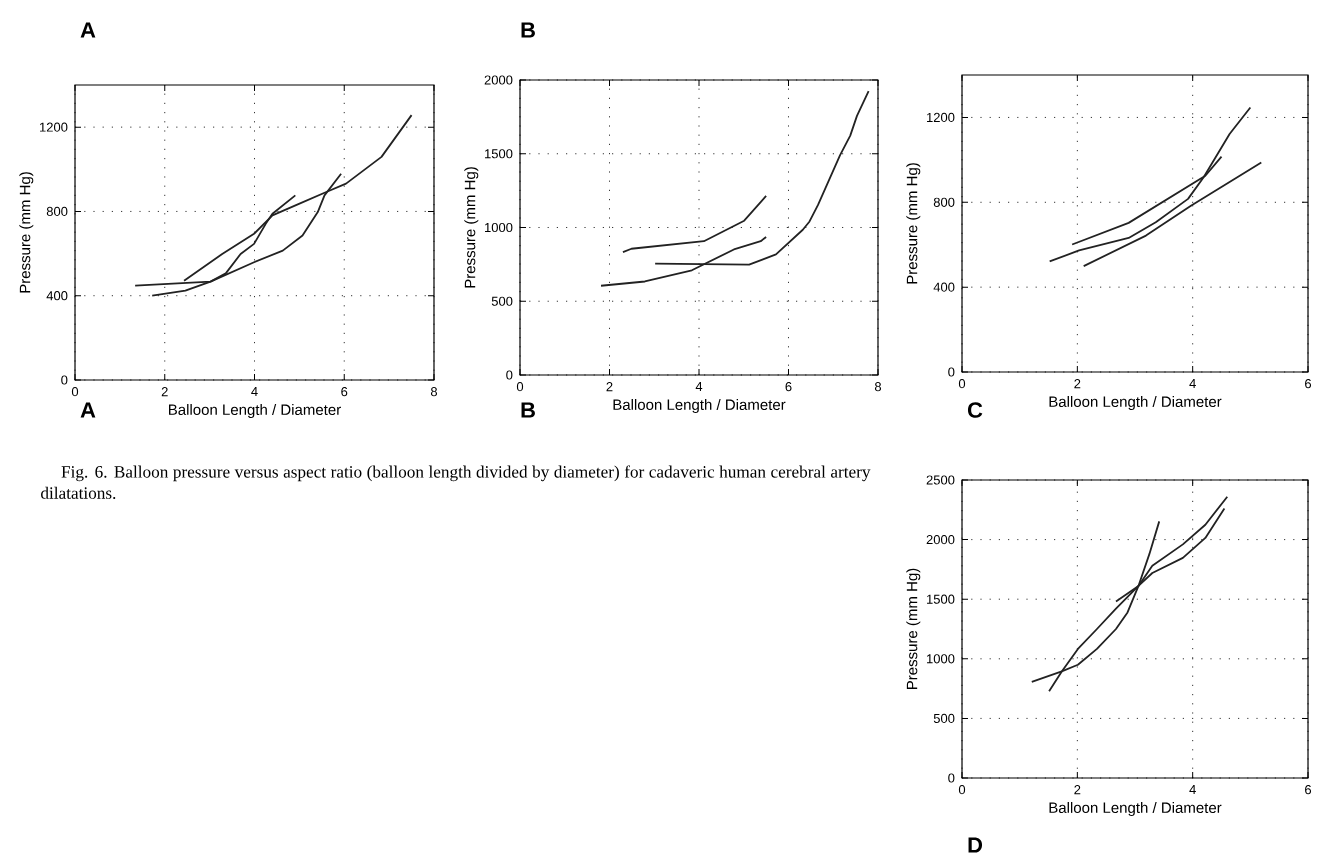  Describe the element at coordinates (456, 482) in the screenshot. I see `caption: Fig. 6. Balloon pressure versus aspect ratio (balloon length divided by diameter) for cadaveric human cerebral artery dilatations.` at that location.